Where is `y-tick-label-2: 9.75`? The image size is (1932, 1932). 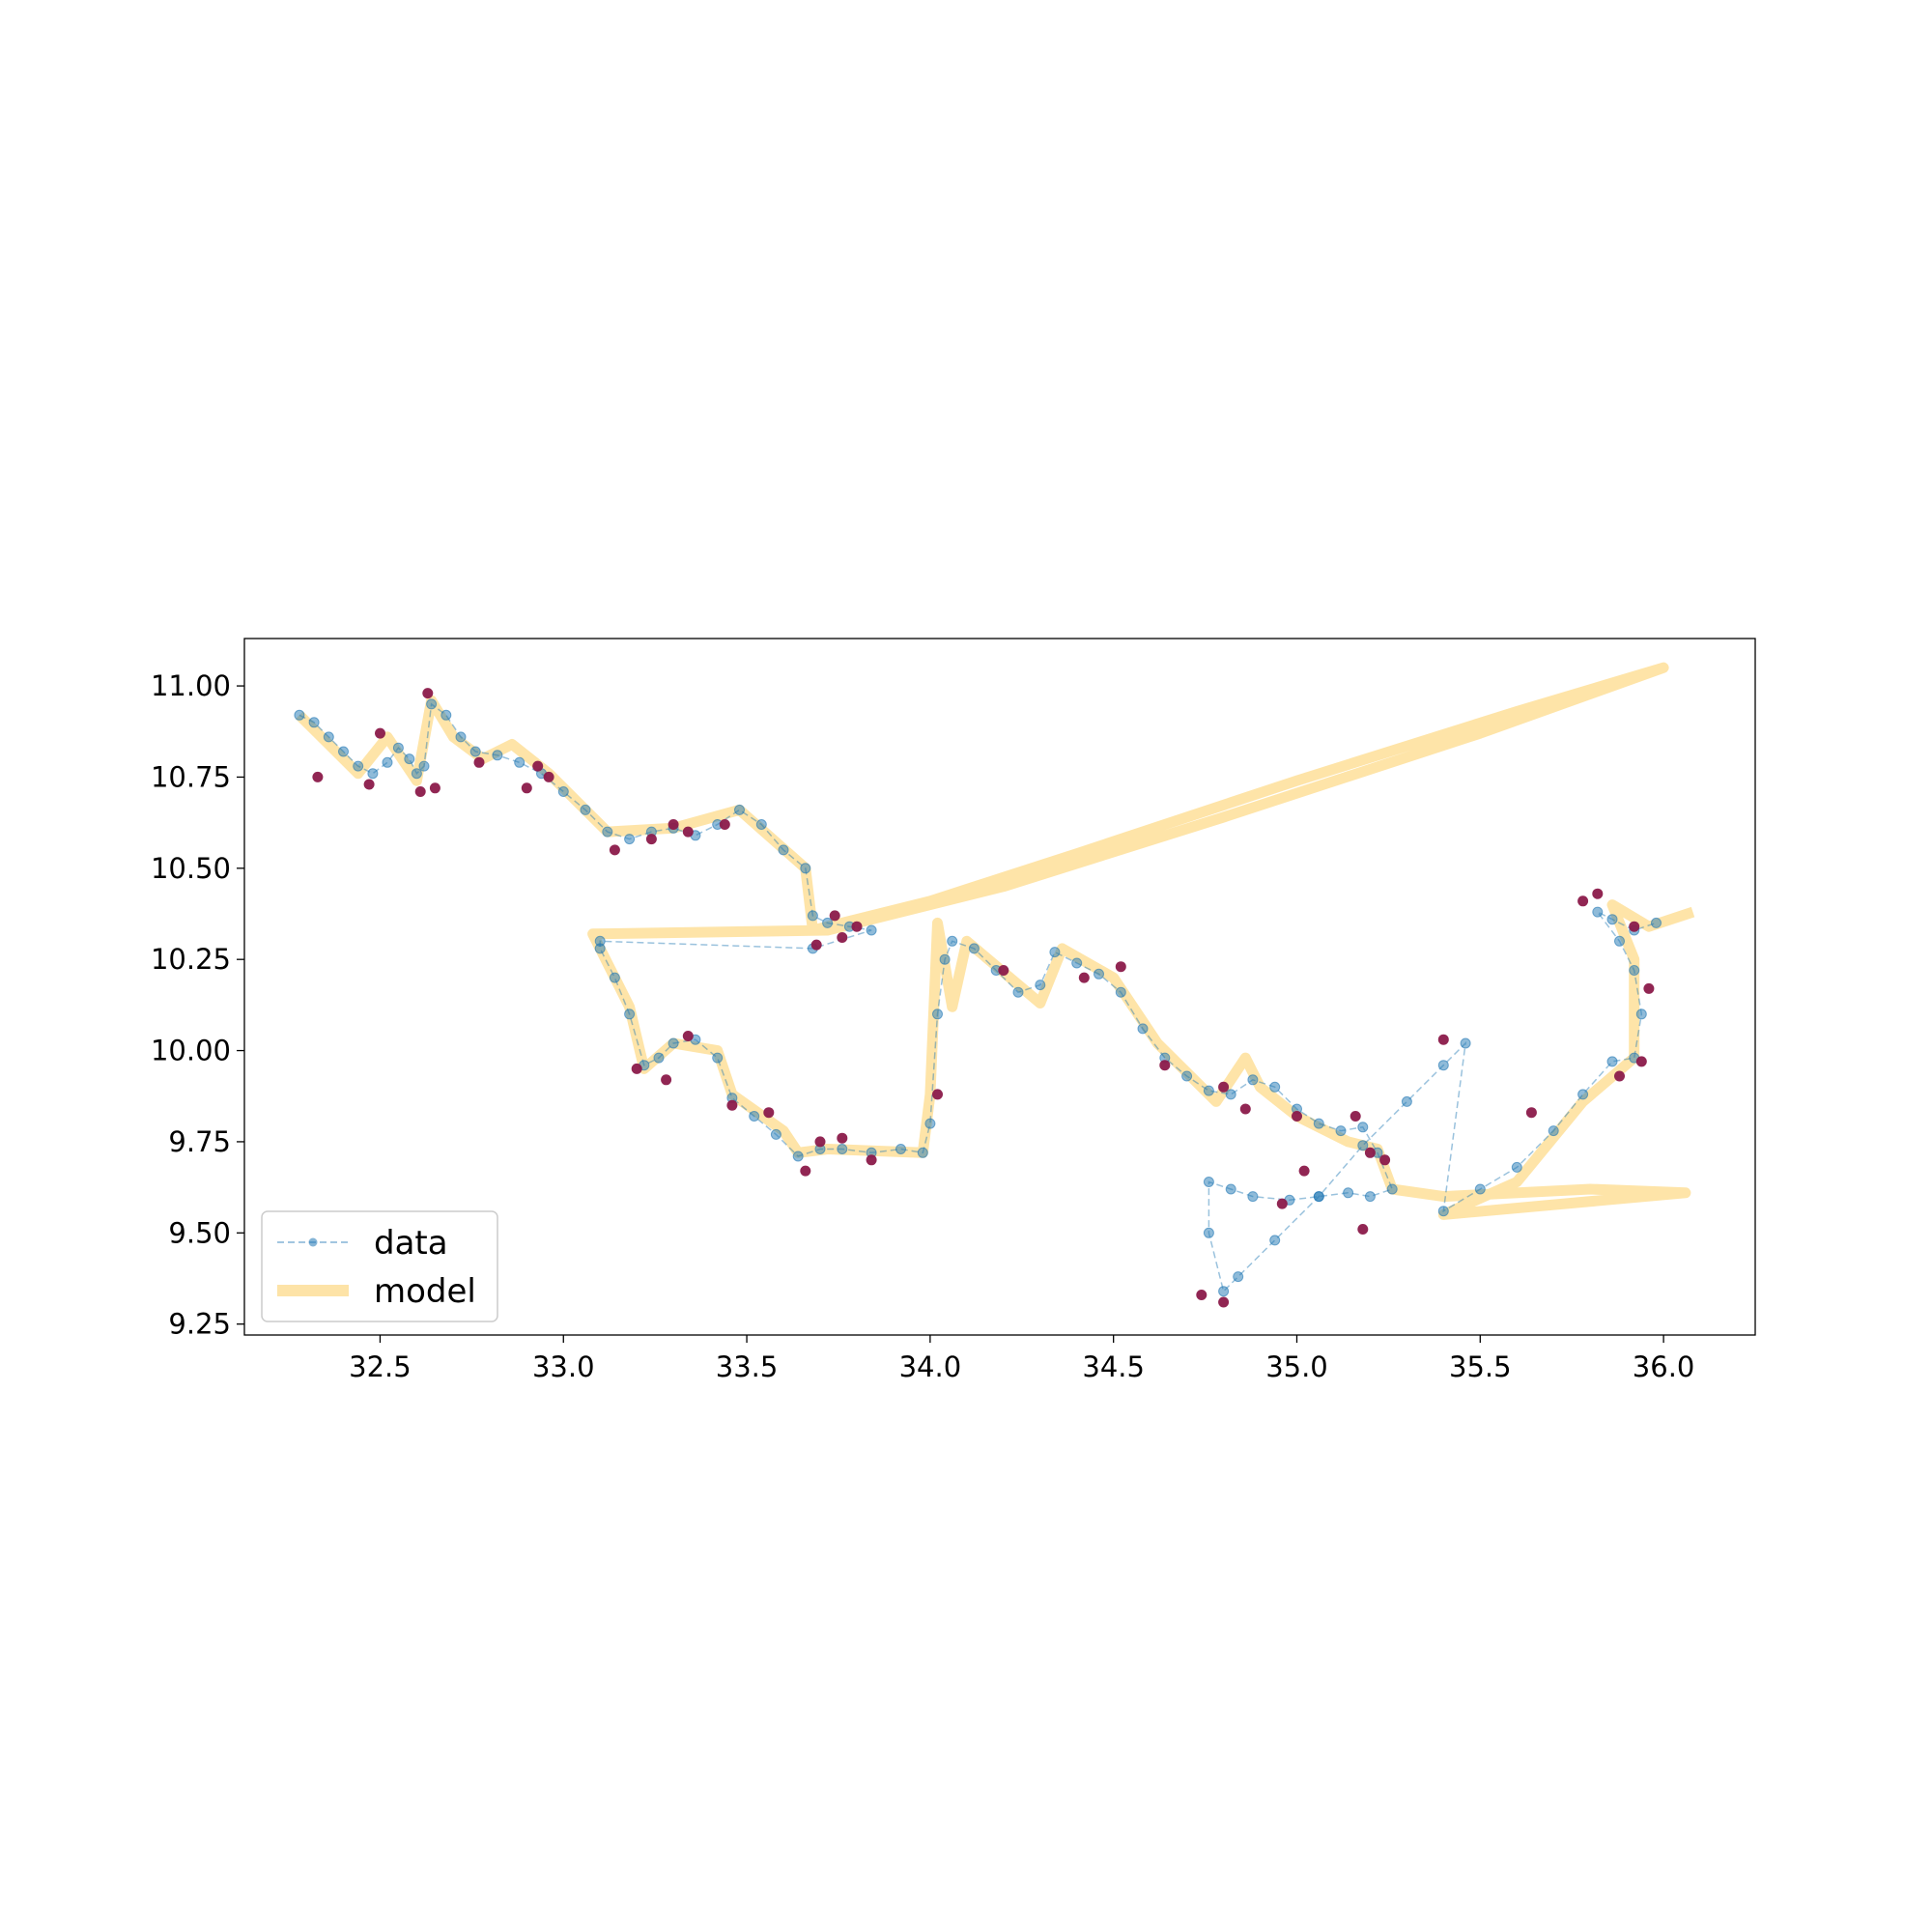 y-tick-label-2: 9.75 is located at coordinates (199, 1141).